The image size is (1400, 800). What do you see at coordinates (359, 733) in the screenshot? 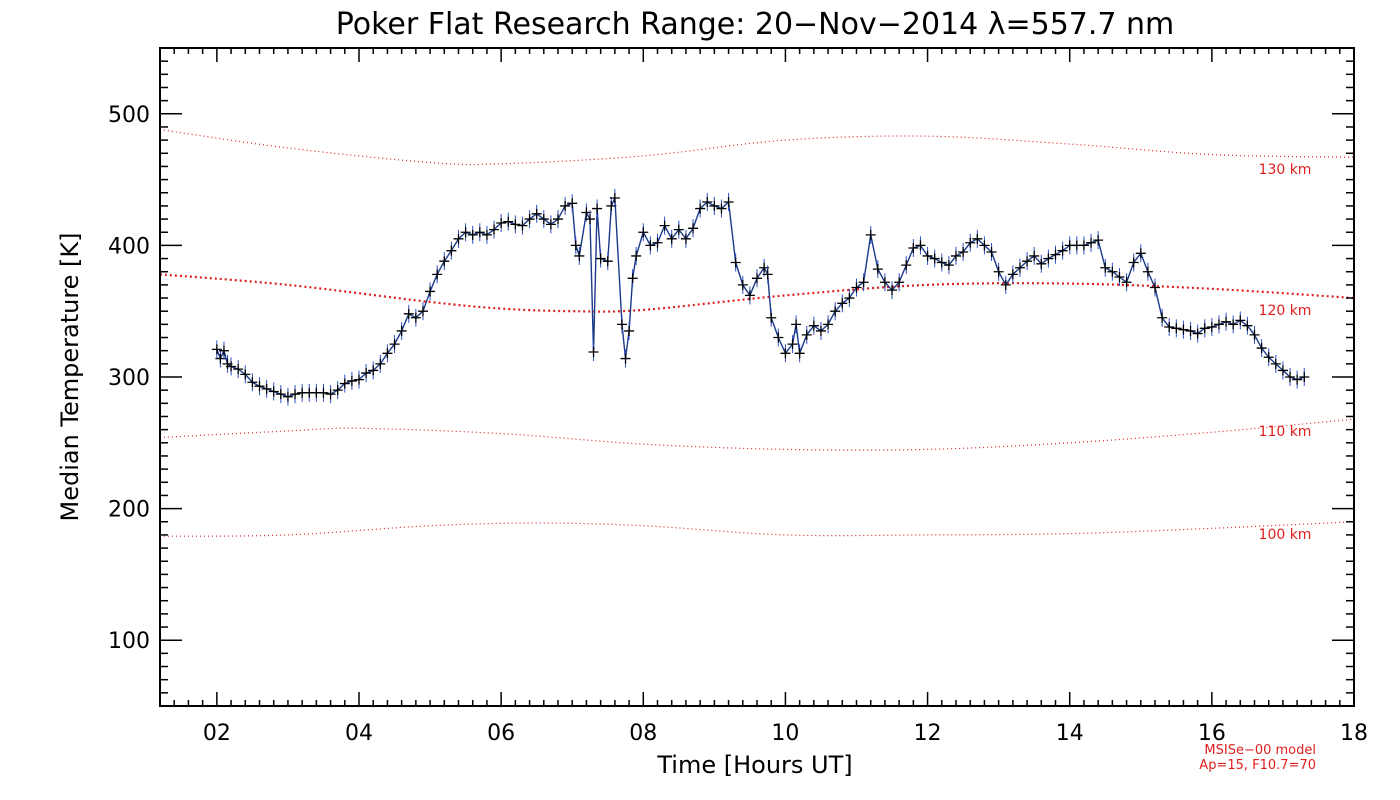
I see `x-tick-label: 04` at bounding box center [359, 733].